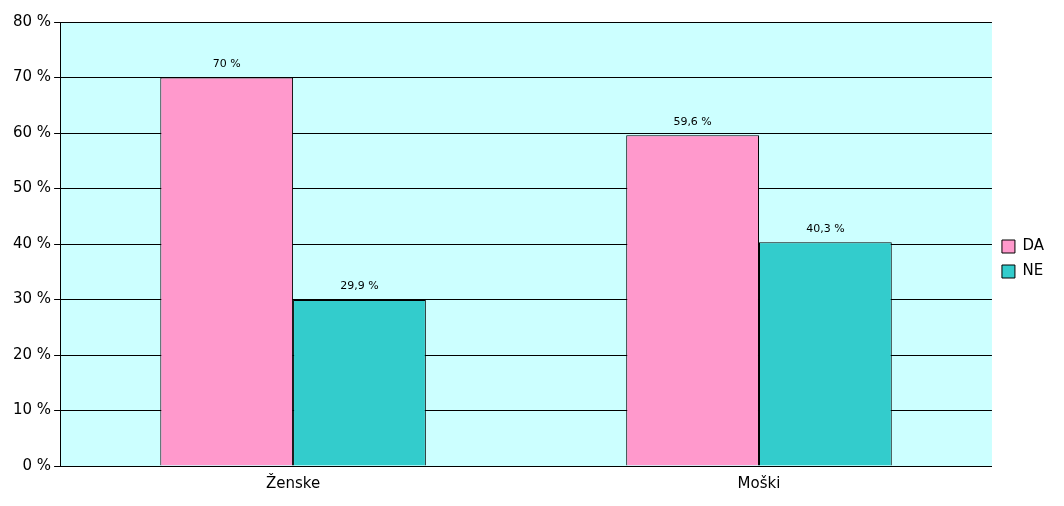 This screenshot has height=506, width=1064. Describe the element at coordinates (226, 63) in the screenshot. I see `data-label: 70 %` at that location.